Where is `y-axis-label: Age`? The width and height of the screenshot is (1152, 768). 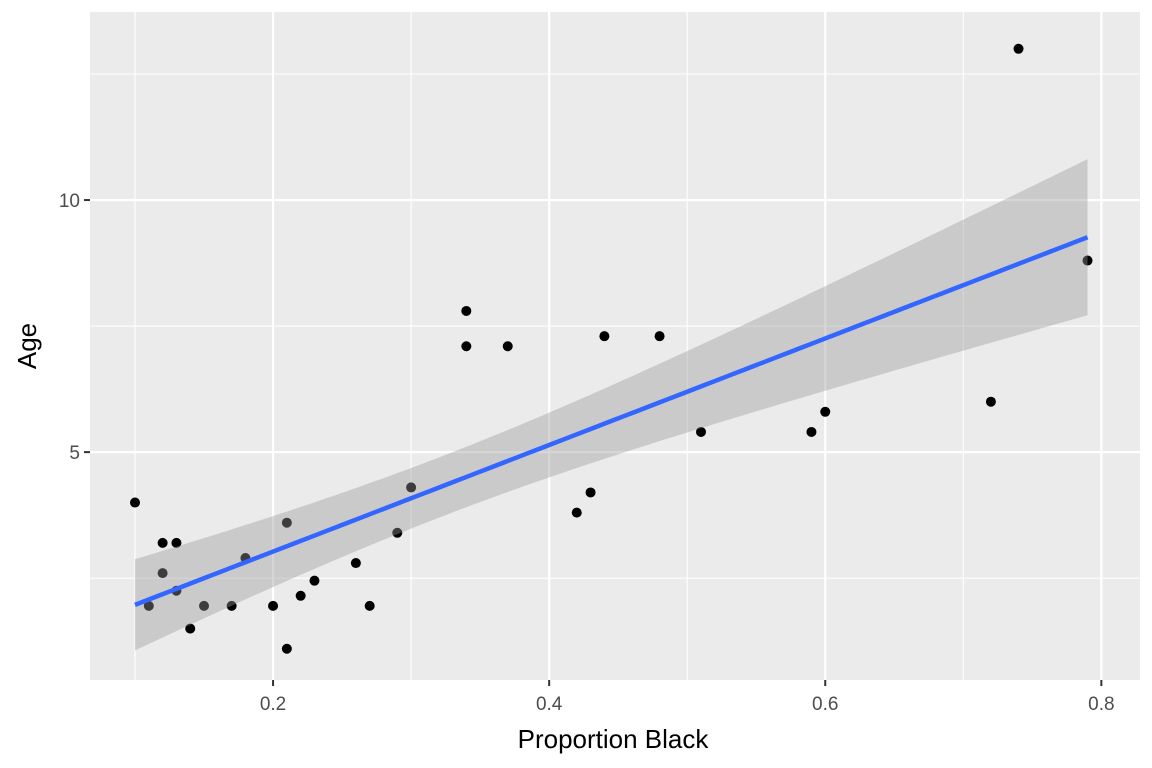 y-axis-label: Age is located at coordinates (27, 346).